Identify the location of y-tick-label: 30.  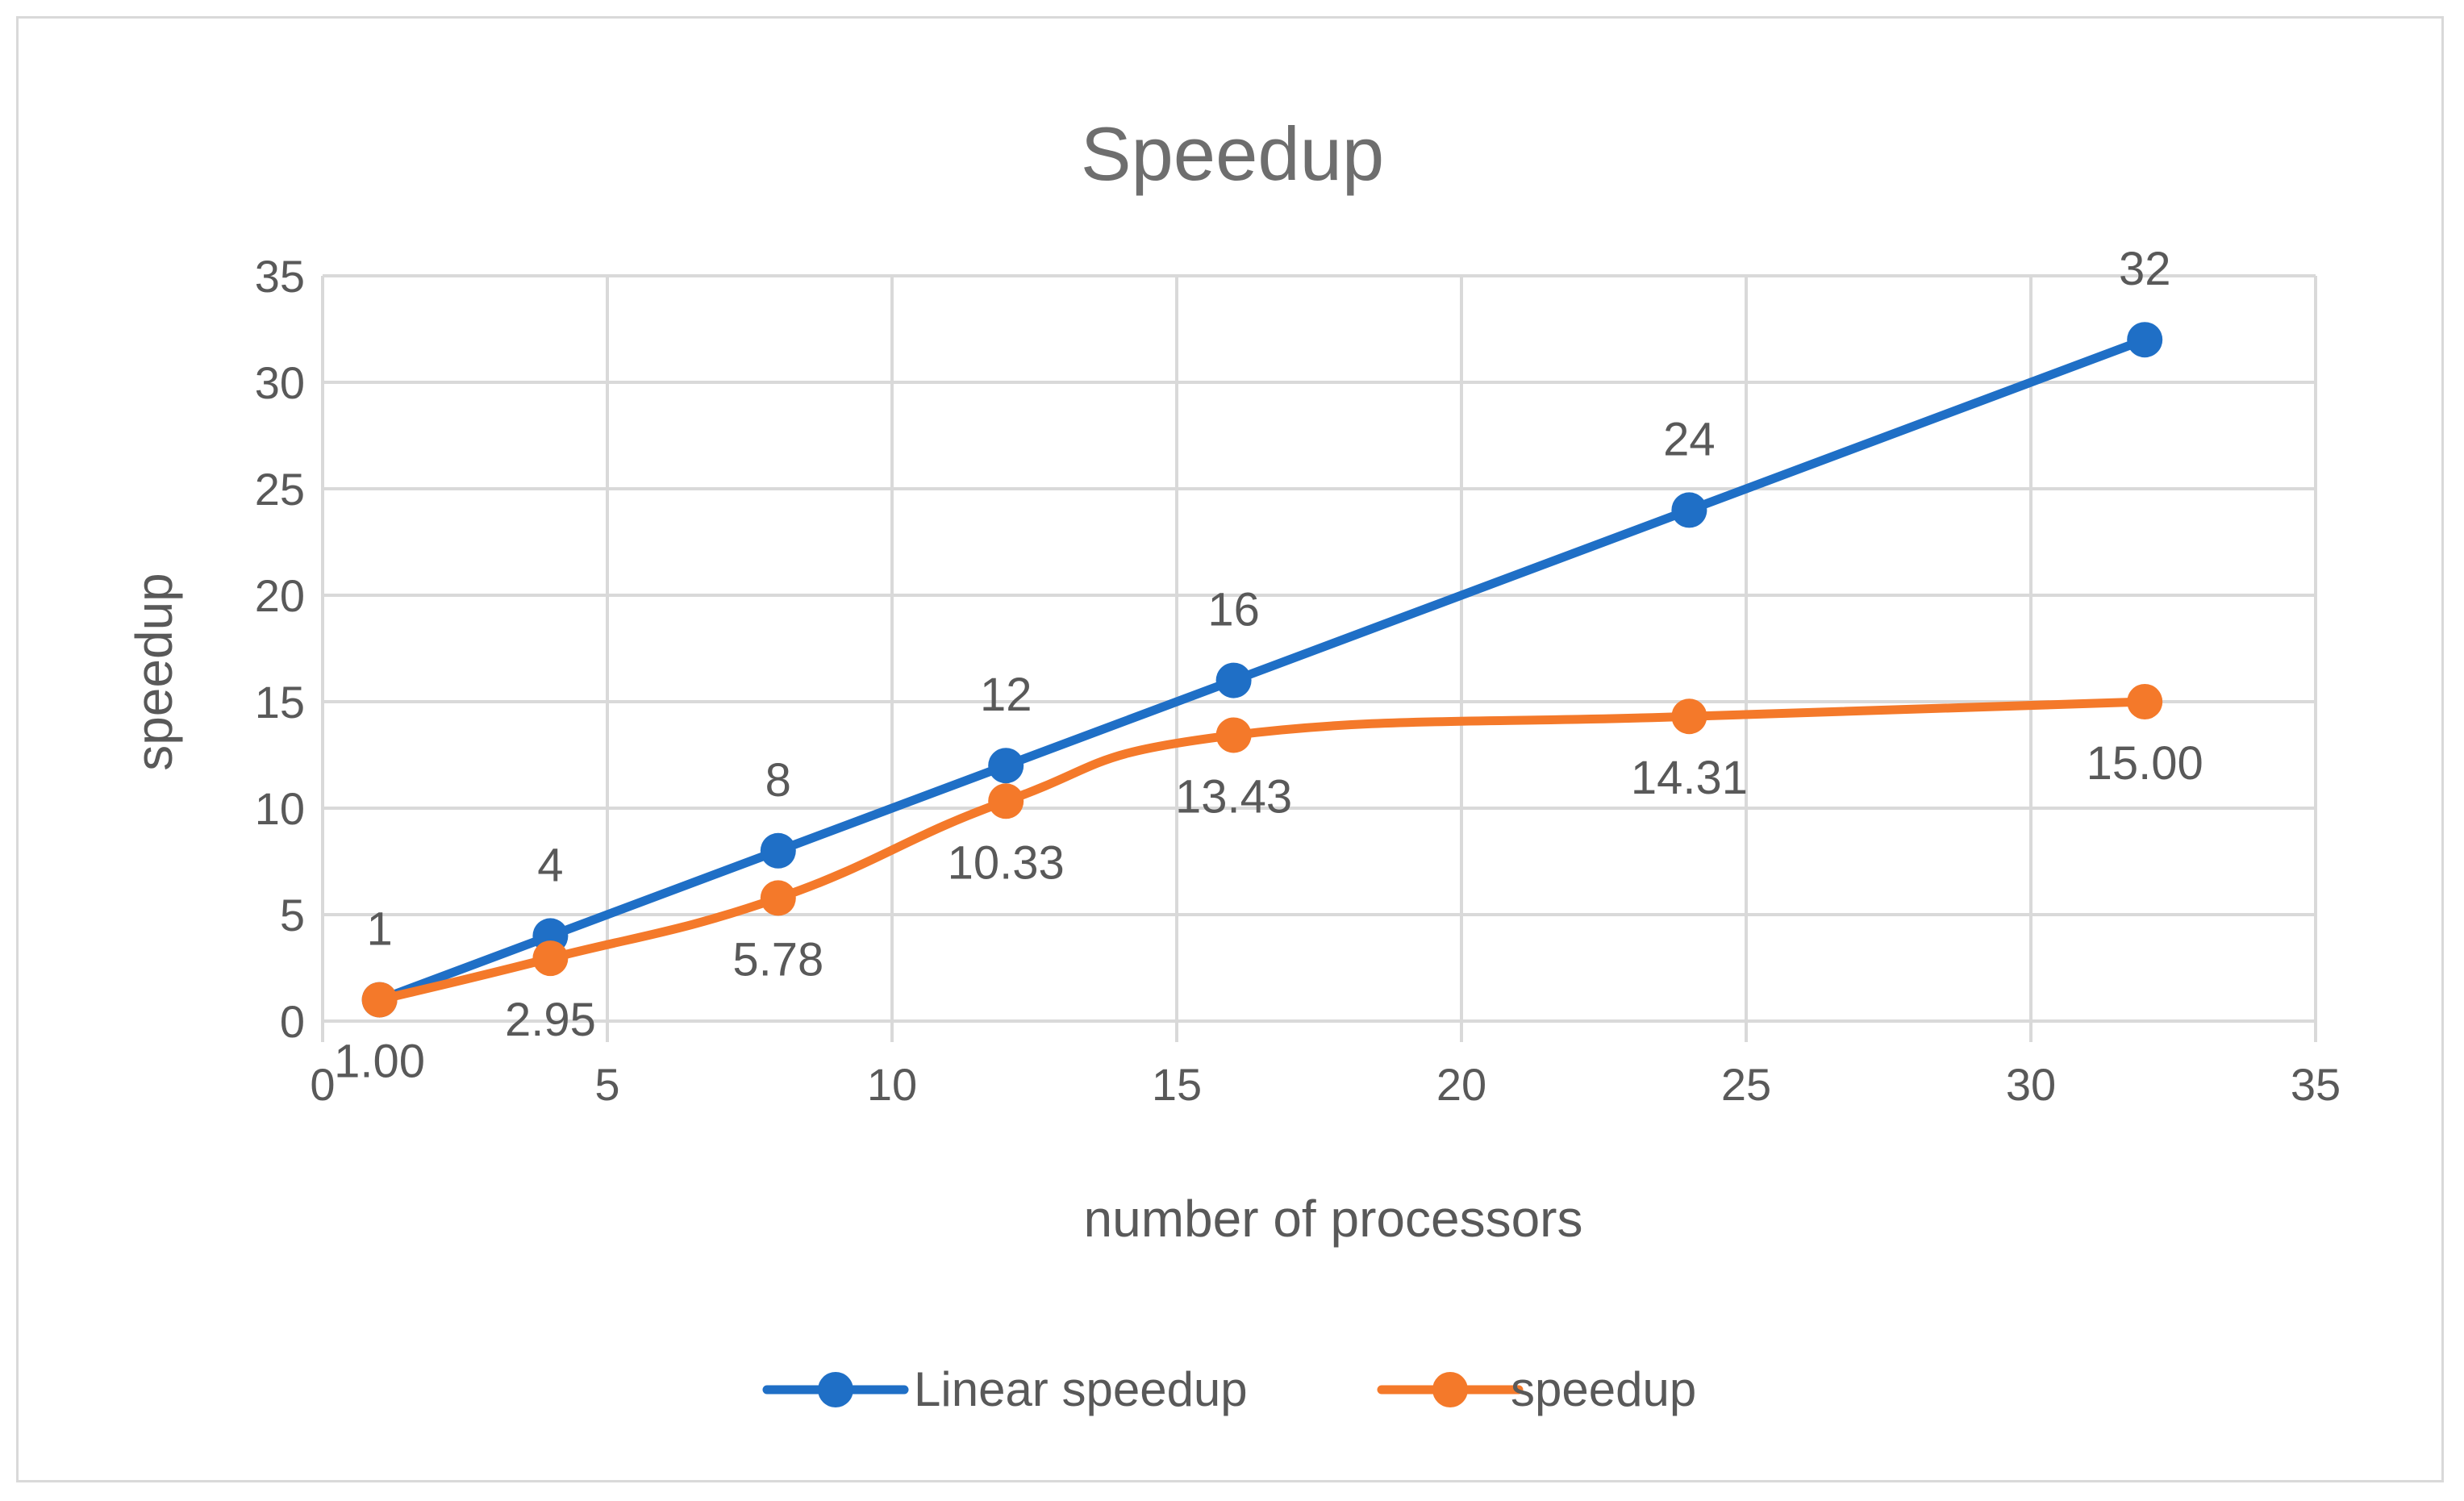
(280, 382).